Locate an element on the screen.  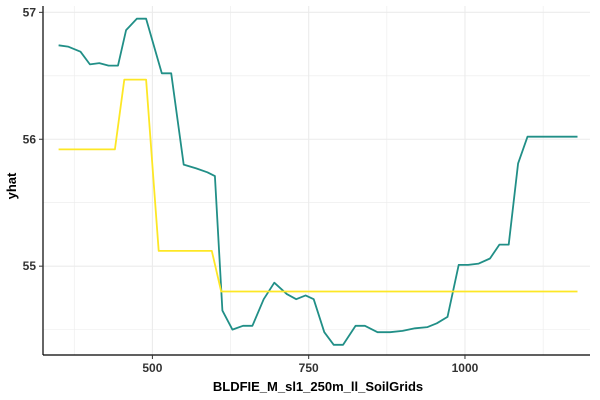
y-tick-label: 56 is located at coordinates (30, 139).